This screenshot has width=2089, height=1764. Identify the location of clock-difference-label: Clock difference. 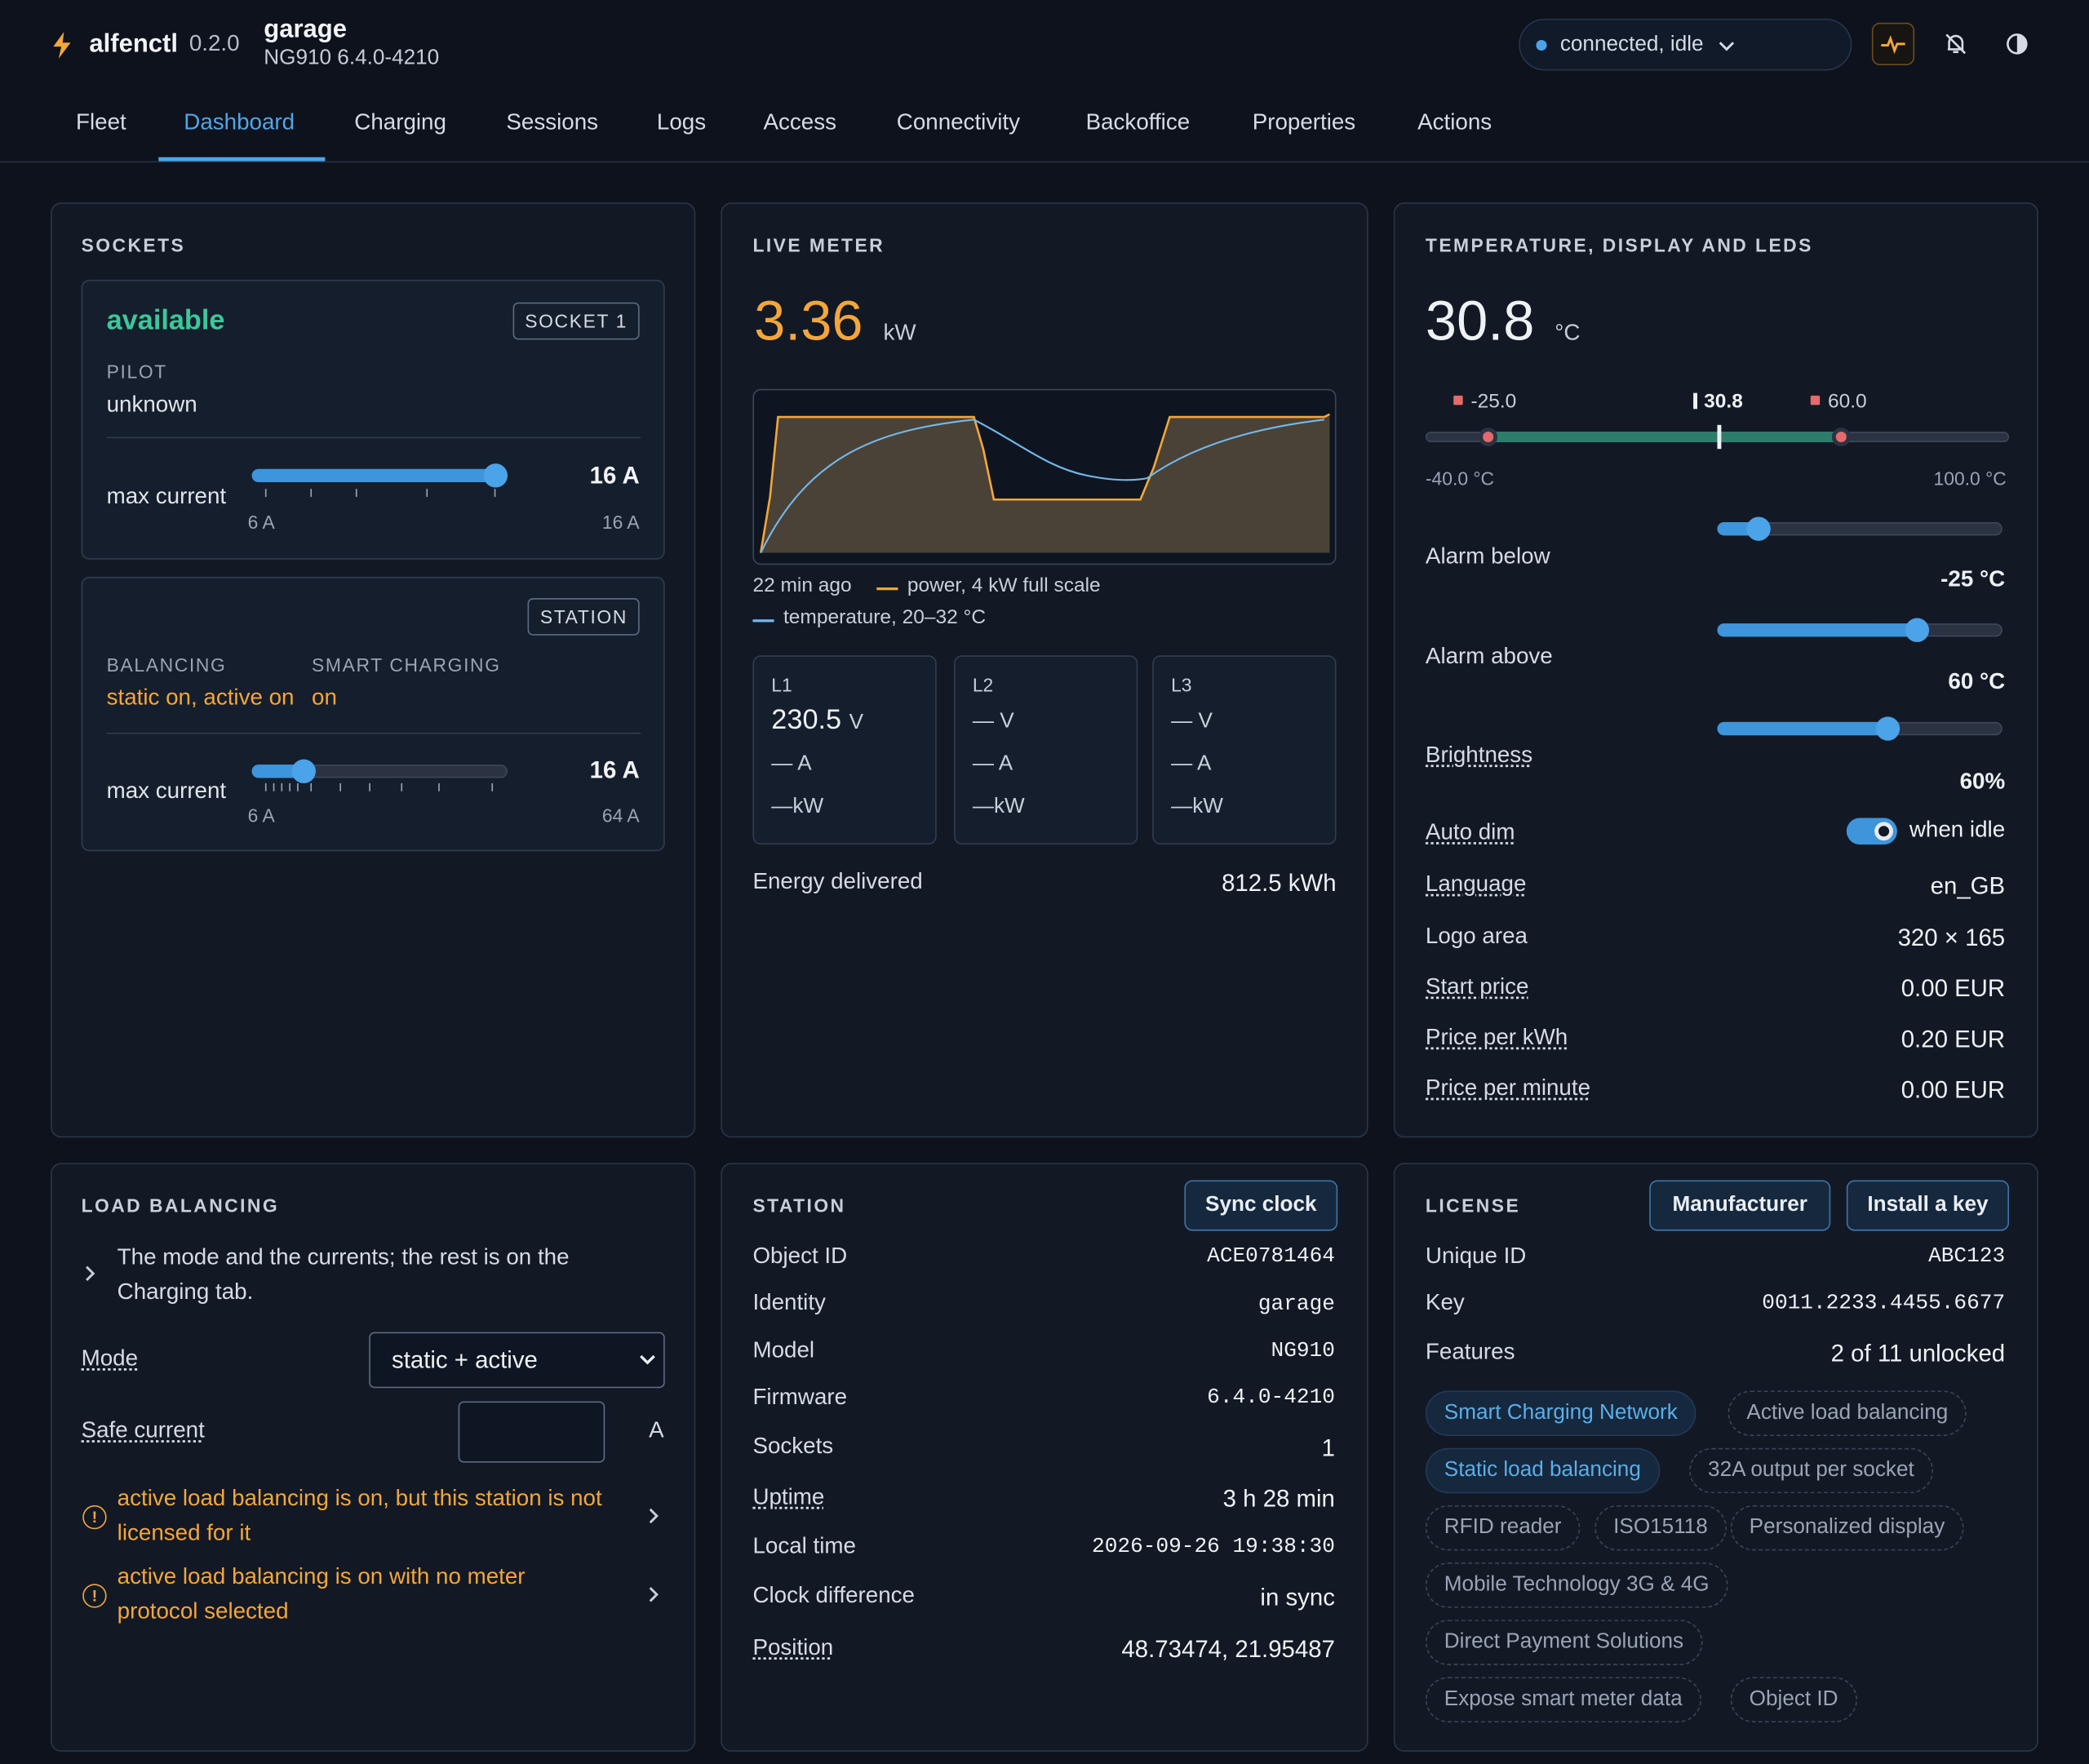
(833, 1595).